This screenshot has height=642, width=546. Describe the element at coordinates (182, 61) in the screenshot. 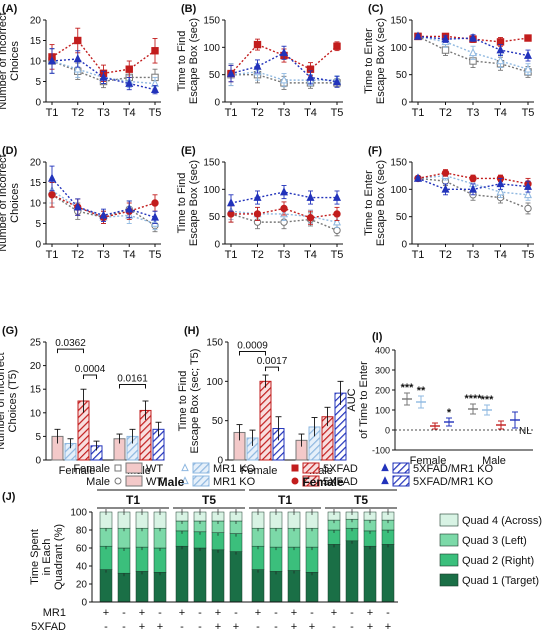

I see `y-axis-label: Time to Find` at that location.